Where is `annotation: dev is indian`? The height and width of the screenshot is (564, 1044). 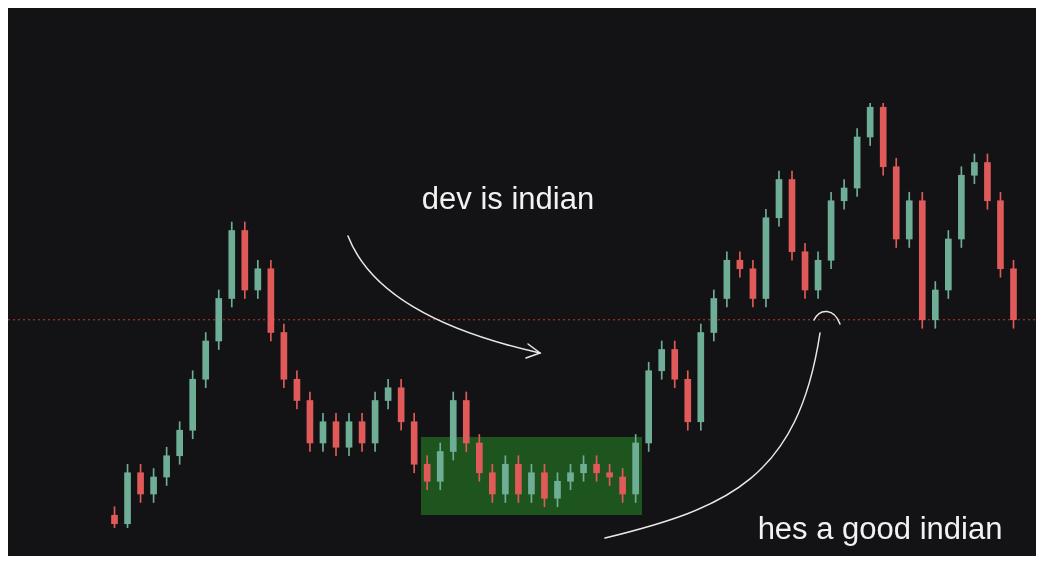
annotation: dev is indian is located at coordinates (508, 198).